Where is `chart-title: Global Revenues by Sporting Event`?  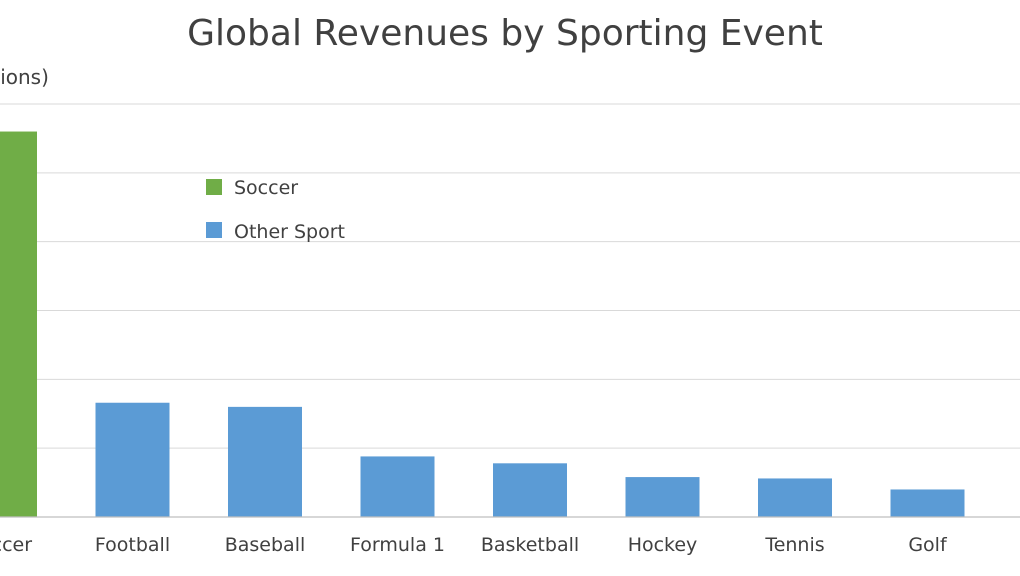
chart-title: Global Revenues by Sporting Event is located at coordinates (505, 33).